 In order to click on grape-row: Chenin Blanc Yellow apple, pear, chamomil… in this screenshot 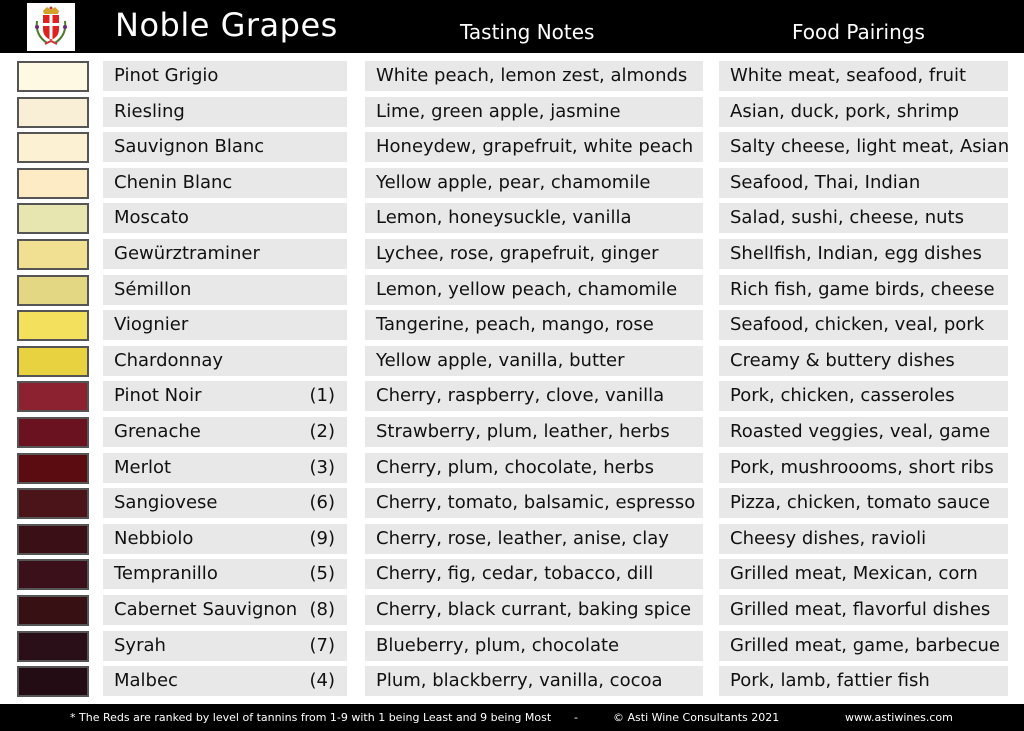, I will do `click(512, 183)`.